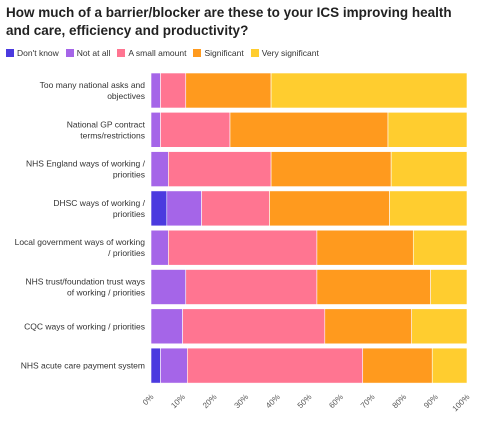 The width and height of the screenshot is (480, 422). I want to click on category-label: DHSC ways of working / priorities, so click(99, 208).